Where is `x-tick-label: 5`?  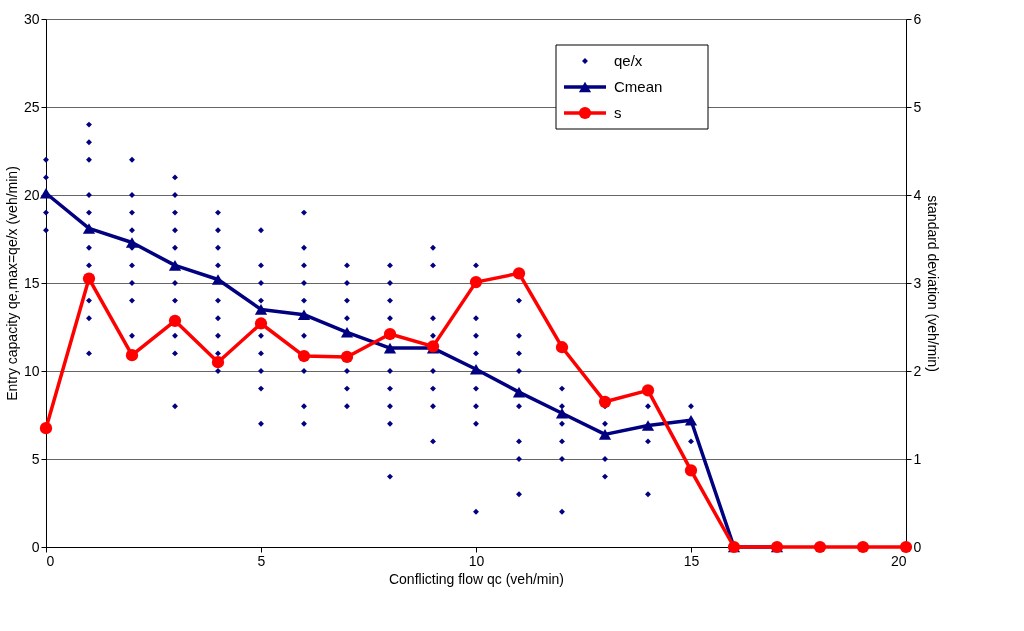
x-tick-label: 5 is located at coordinates (261, 560).